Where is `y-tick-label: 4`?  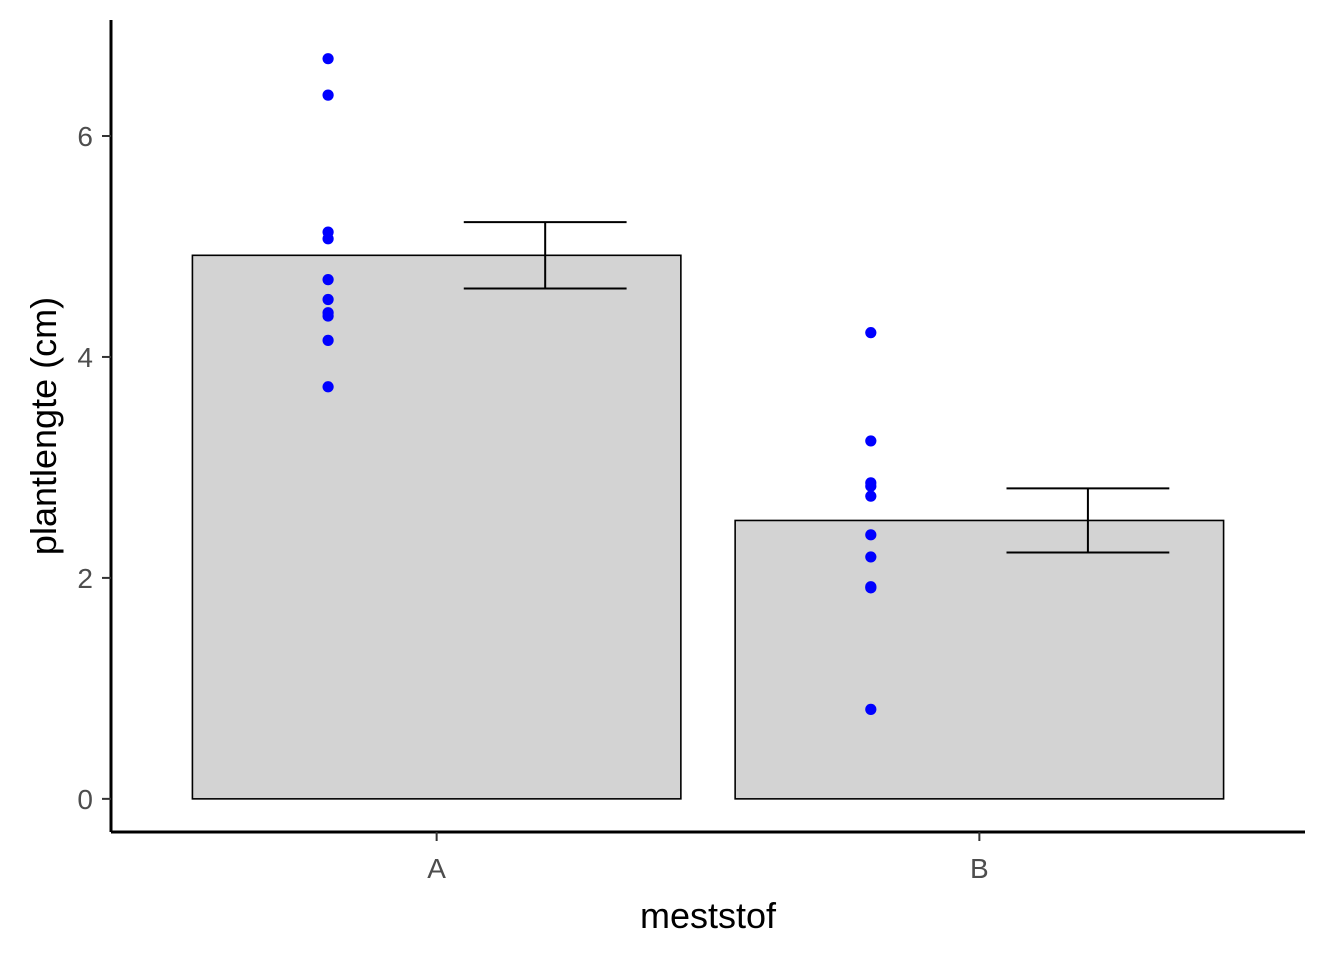 y-tick-label: 4 is located at coordinates (85, 357).